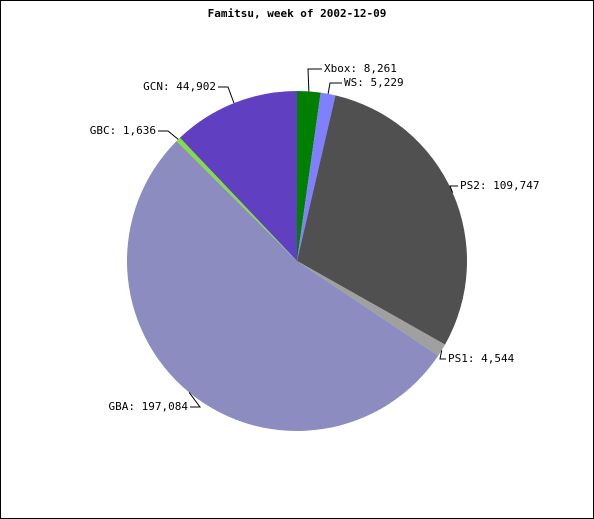 The height and width of the screenshot is (519, 594). Describe the element at coordinates (374, 82) in the screenshot. I see `slice-label: WS: 5,229` at that location.